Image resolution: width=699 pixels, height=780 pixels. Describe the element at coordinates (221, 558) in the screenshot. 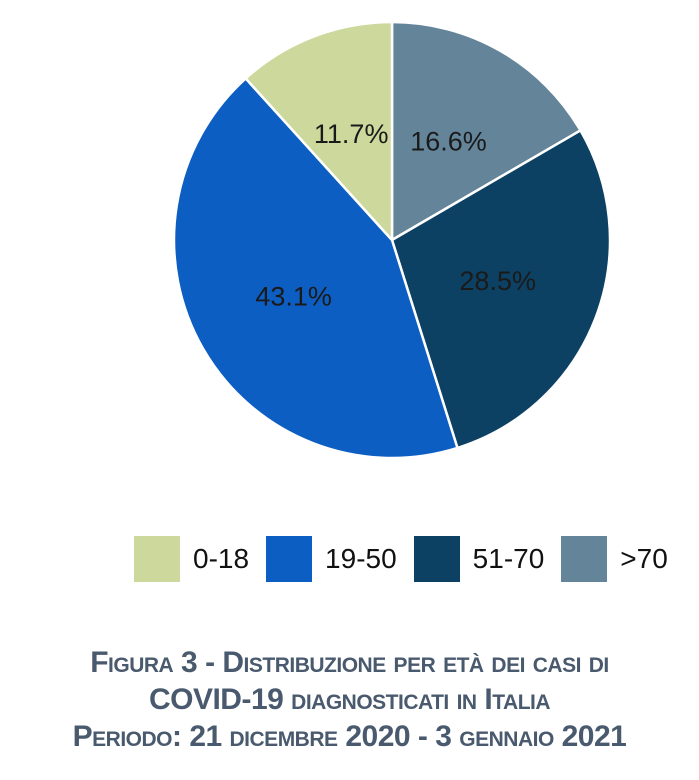

I see `legend-label-0-18: 0-18` at that location.